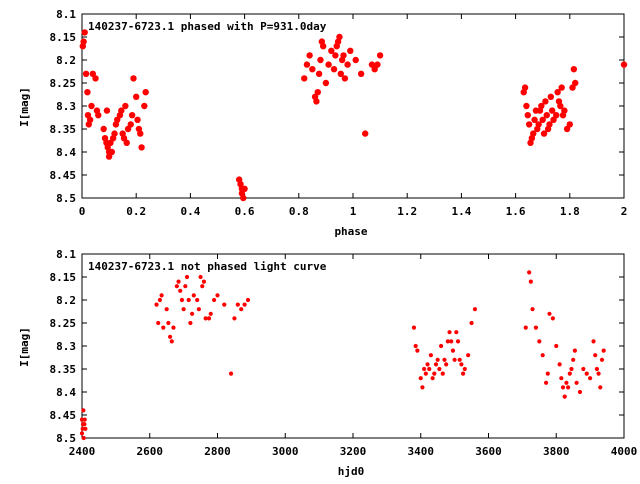 The height and width of the screenshot is (484, 640). What do you see at coordinates (66, 438) in the screenshot?
I see `unphased-y-tick-label: 8.5` at bounding box center [66, 438].